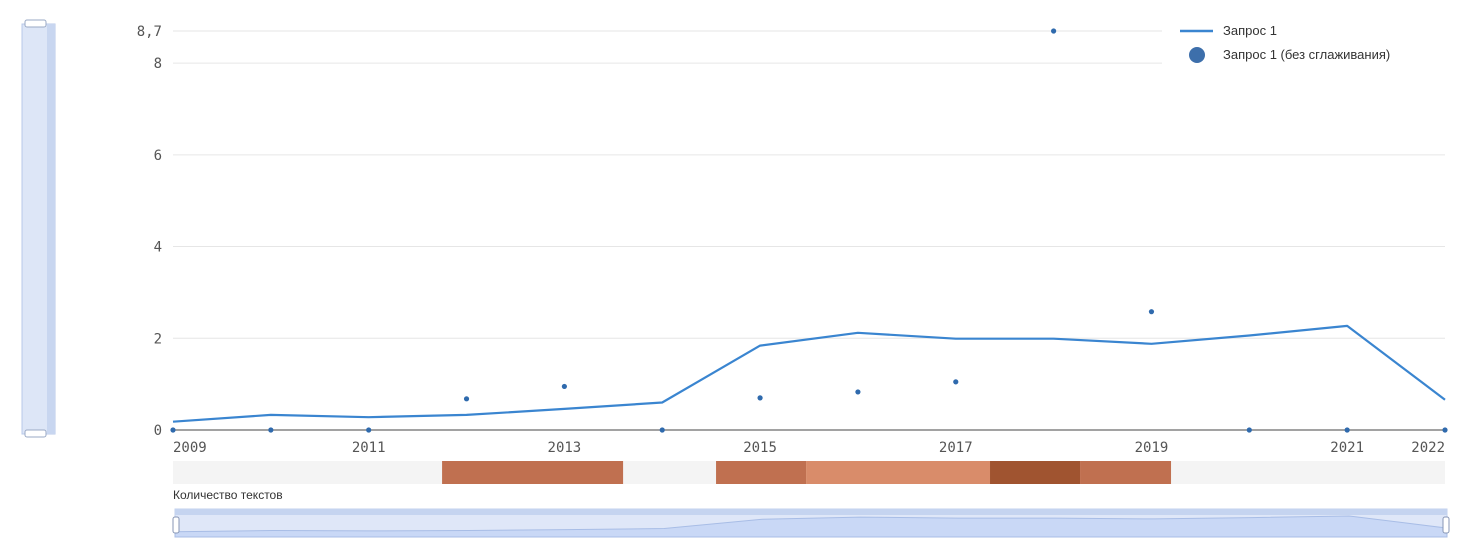 This screenshot has height=555, width=1469. What do you see at coordinates (565, 448) in the screenshot?
I see `x-tick-label: 2013` at bounding box center [565, 448].